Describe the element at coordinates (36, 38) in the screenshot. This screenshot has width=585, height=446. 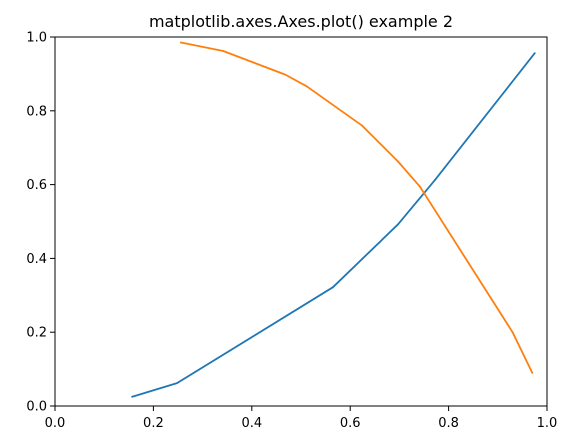
I see `y-tick-label: 1.0` at that location.